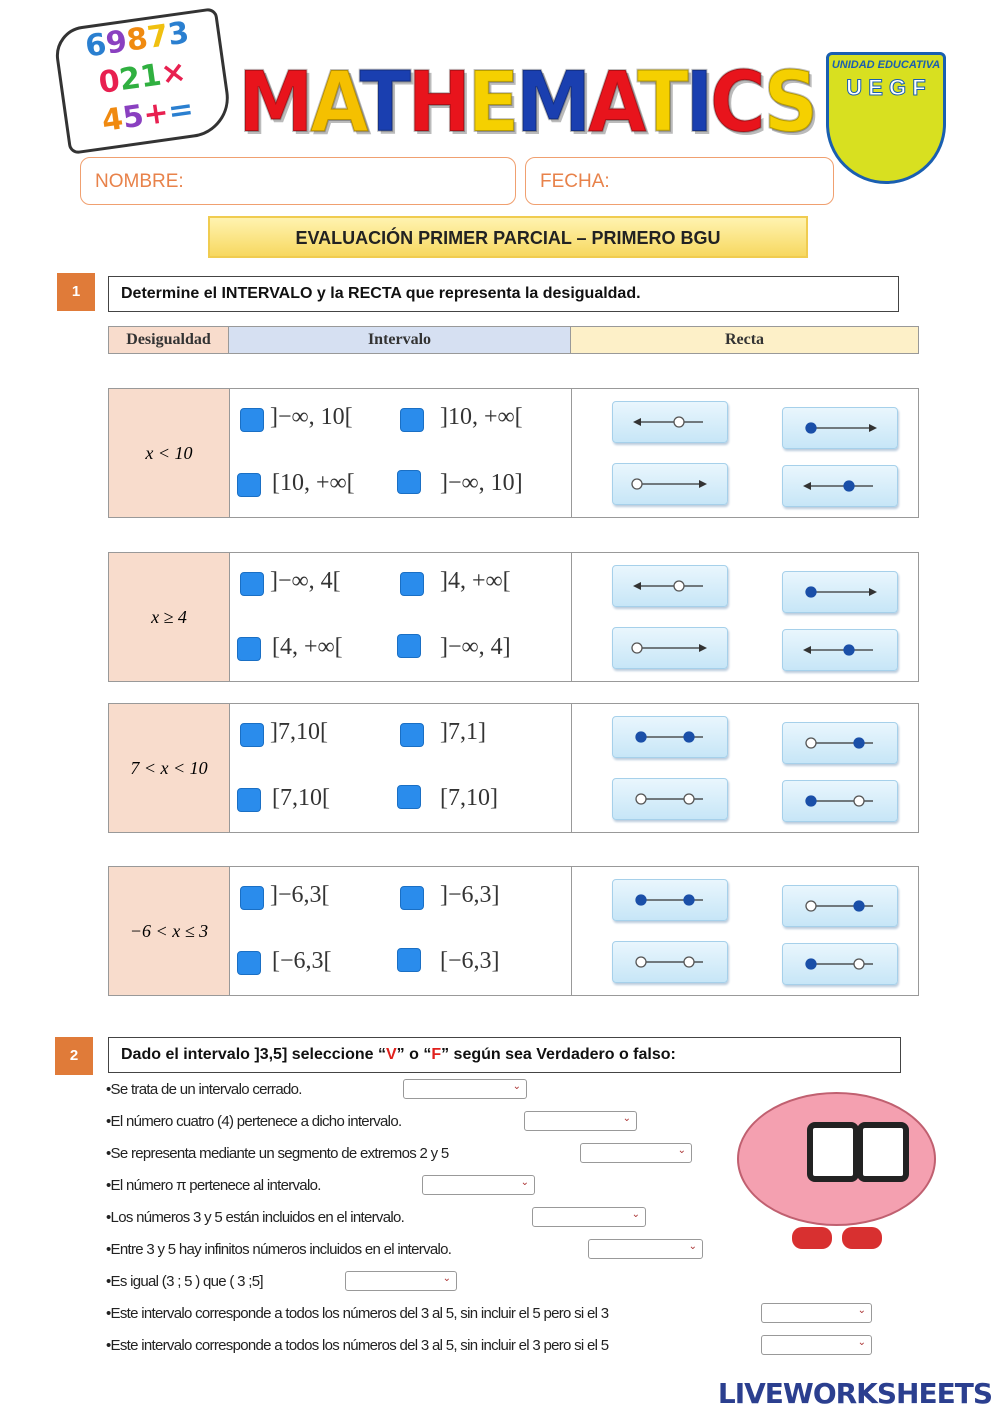 The height and width of the screenshot is (1413, 1000). I want to click on interval-option: [4, +∞[, so click(307, 647).